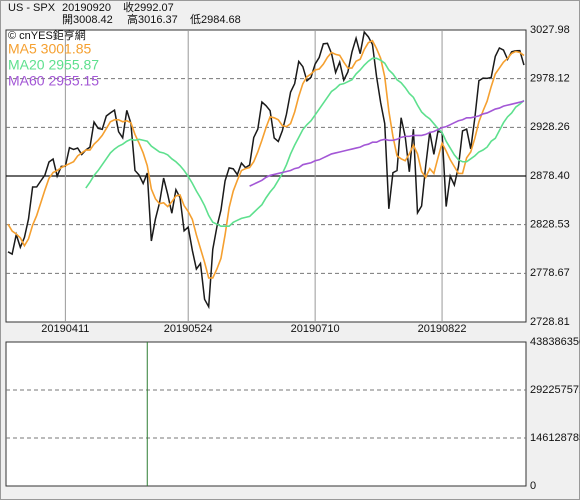 This screenshot has height=500, width=580. What do you see at coordinates (148, 7) in the screenshot?
I see `annotation: 收2992.07` at bounding box center [148, 7].